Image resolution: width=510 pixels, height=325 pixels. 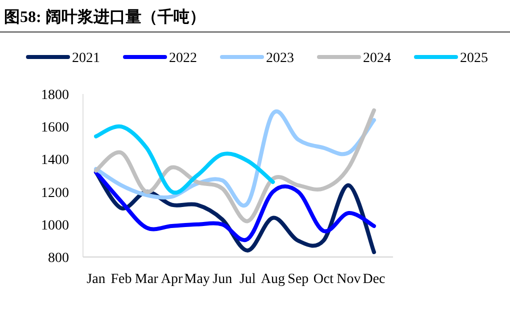 I want to click on y-tick-label: 1600, so click(x=55, y=128).